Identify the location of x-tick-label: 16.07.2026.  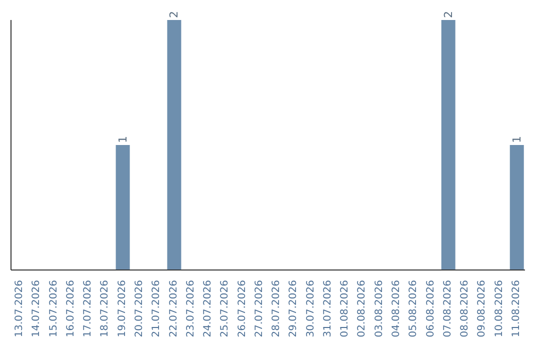
(70, 309).